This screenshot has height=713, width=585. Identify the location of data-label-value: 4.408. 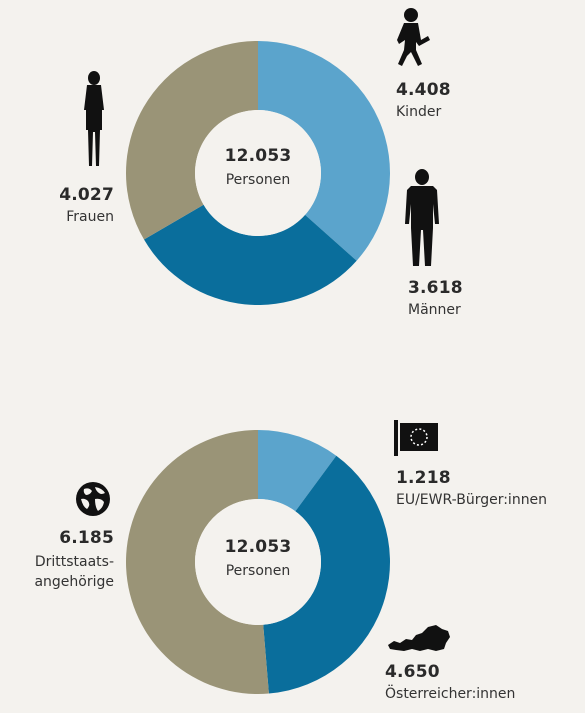
(423, 90).